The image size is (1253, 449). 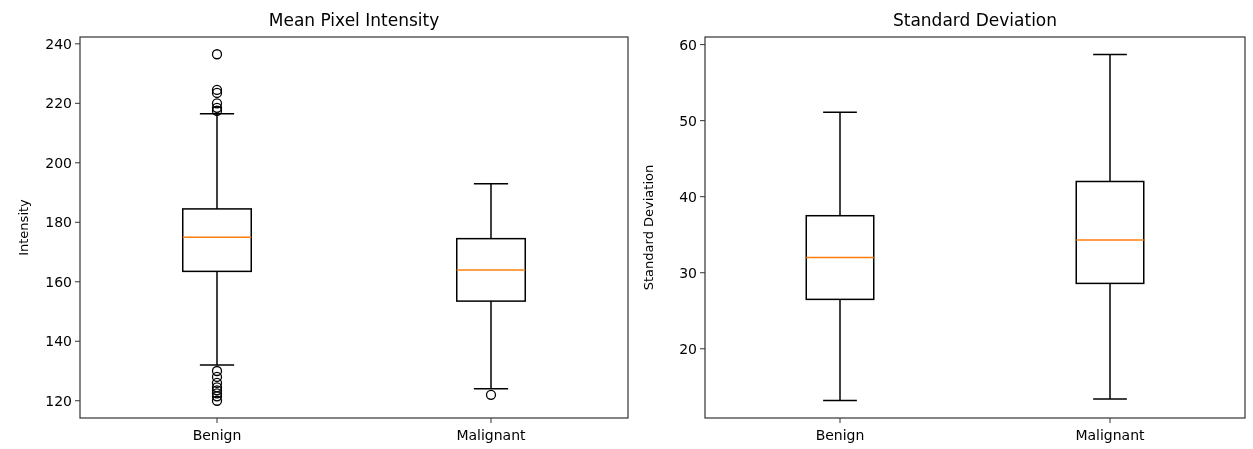 What do you see at coordinates (58, 281) in the screenshot?
I see `y-tick-label: 160` at bounding box center [58, 281].